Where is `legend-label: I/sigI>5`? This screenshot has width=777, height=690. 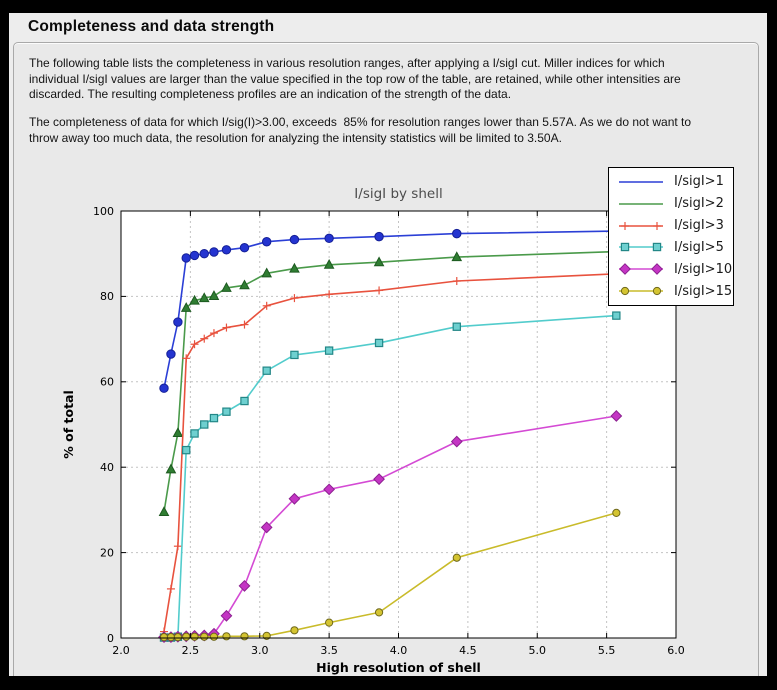
legend-label: I/sigI>5 is located at coordinates (699, 247).